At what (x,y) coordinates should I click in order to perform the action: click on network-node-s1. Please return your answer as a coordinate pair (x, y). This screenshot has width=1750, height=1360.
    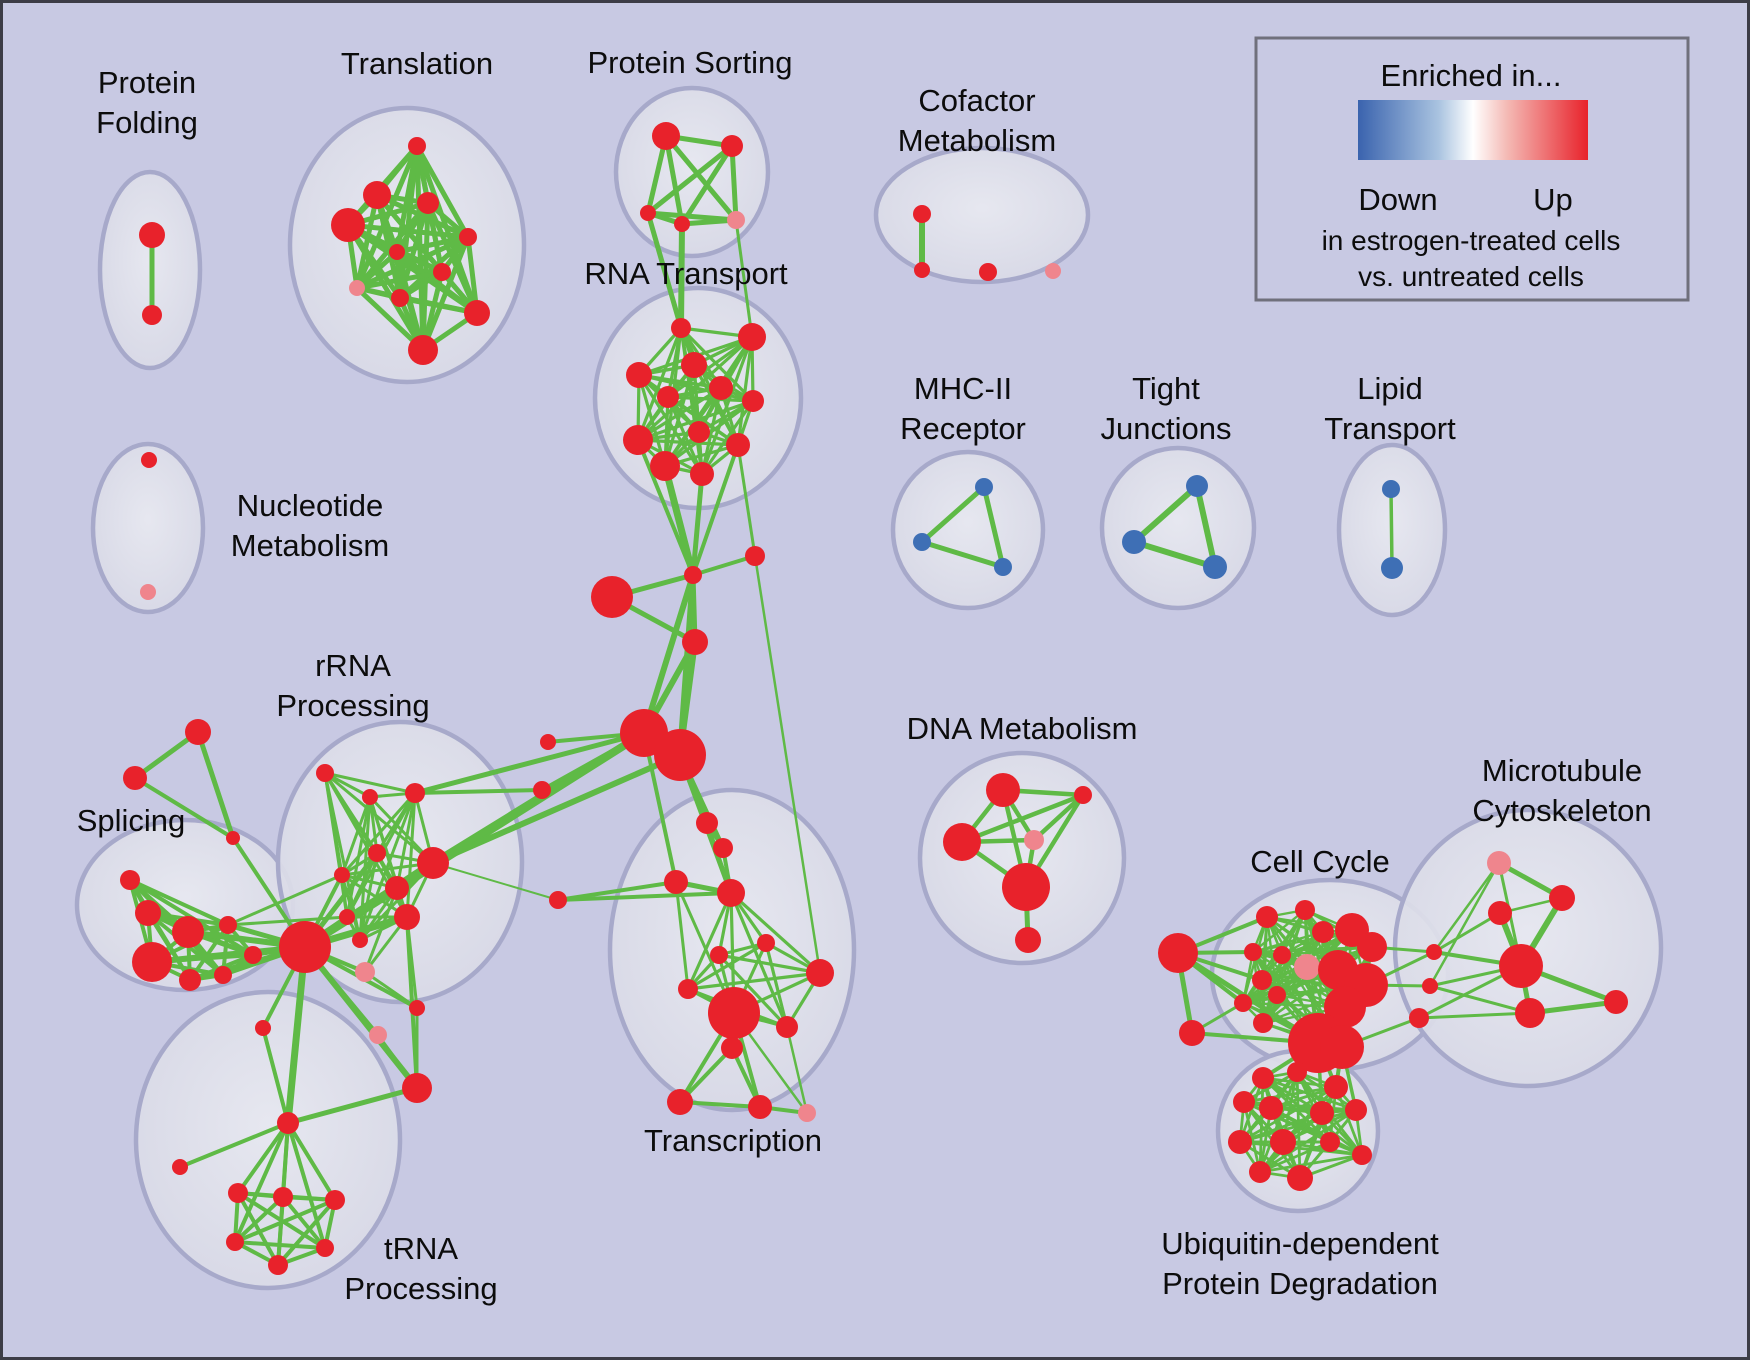
    Looking at the image, I should click on (548, 742).